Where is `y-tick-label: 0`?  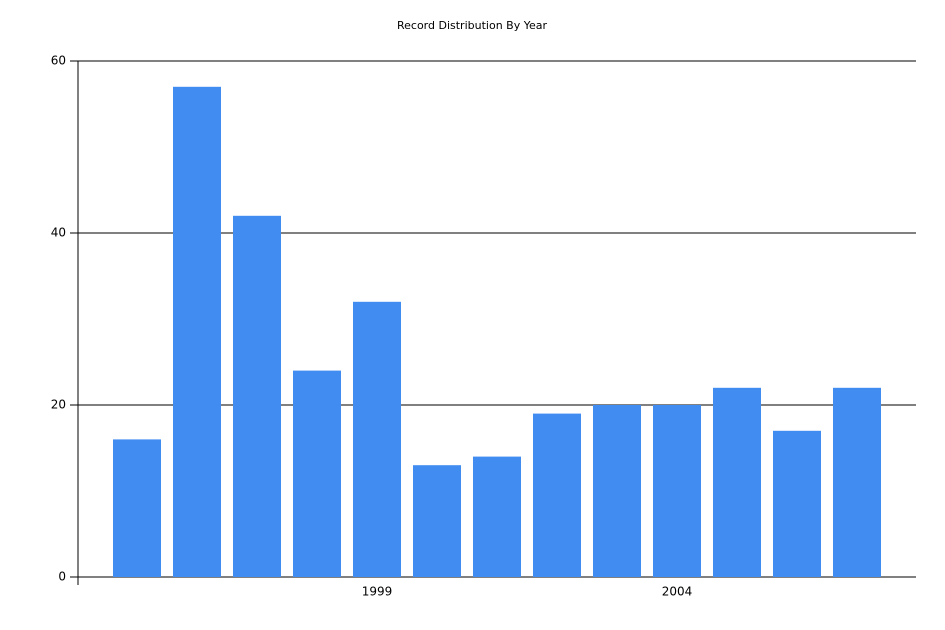 y-tick-label: 0 is located at coordinates (62, 577).